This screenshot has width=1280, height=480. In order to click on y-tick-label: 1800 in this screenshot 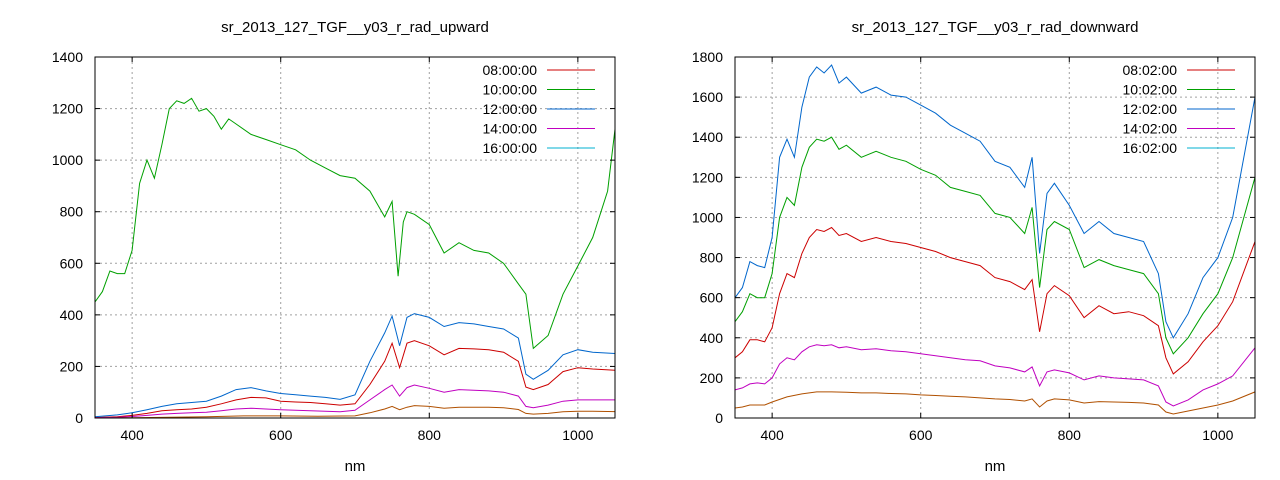, I will do `click(707, 57)`.